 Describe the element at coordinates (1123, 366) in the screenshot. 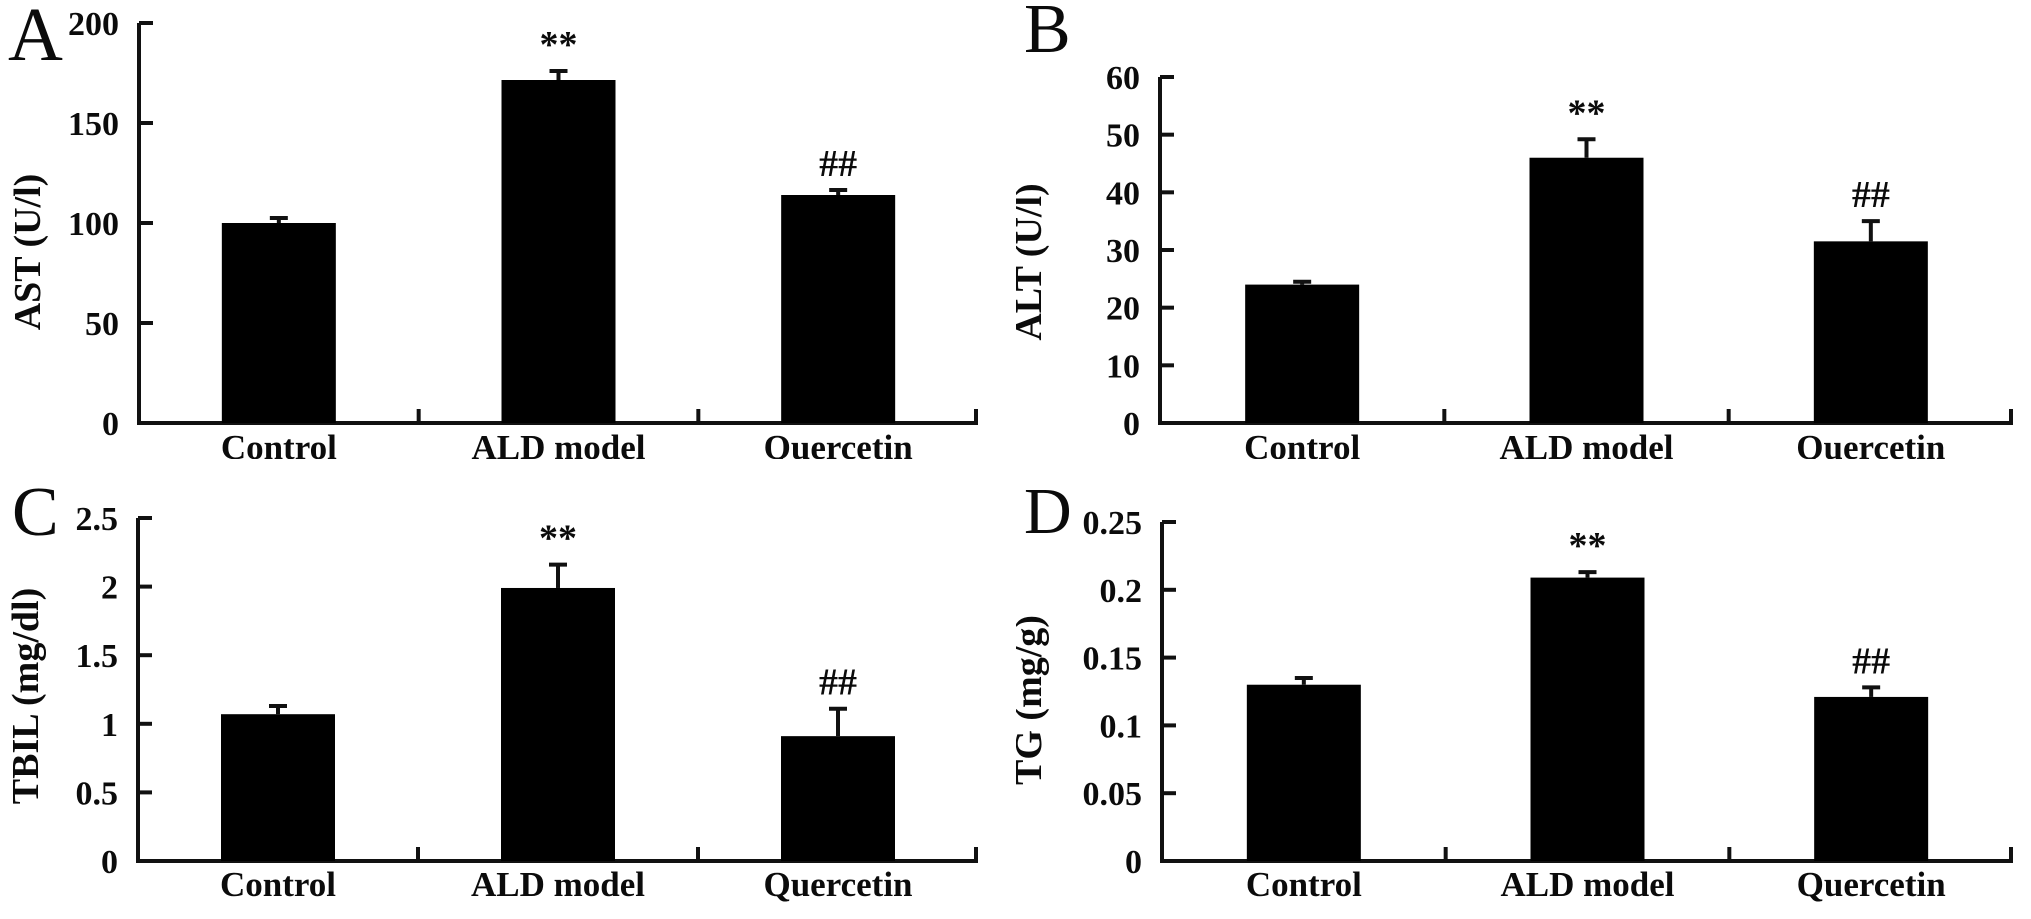

I see `y-tick-label: 10` at that location.